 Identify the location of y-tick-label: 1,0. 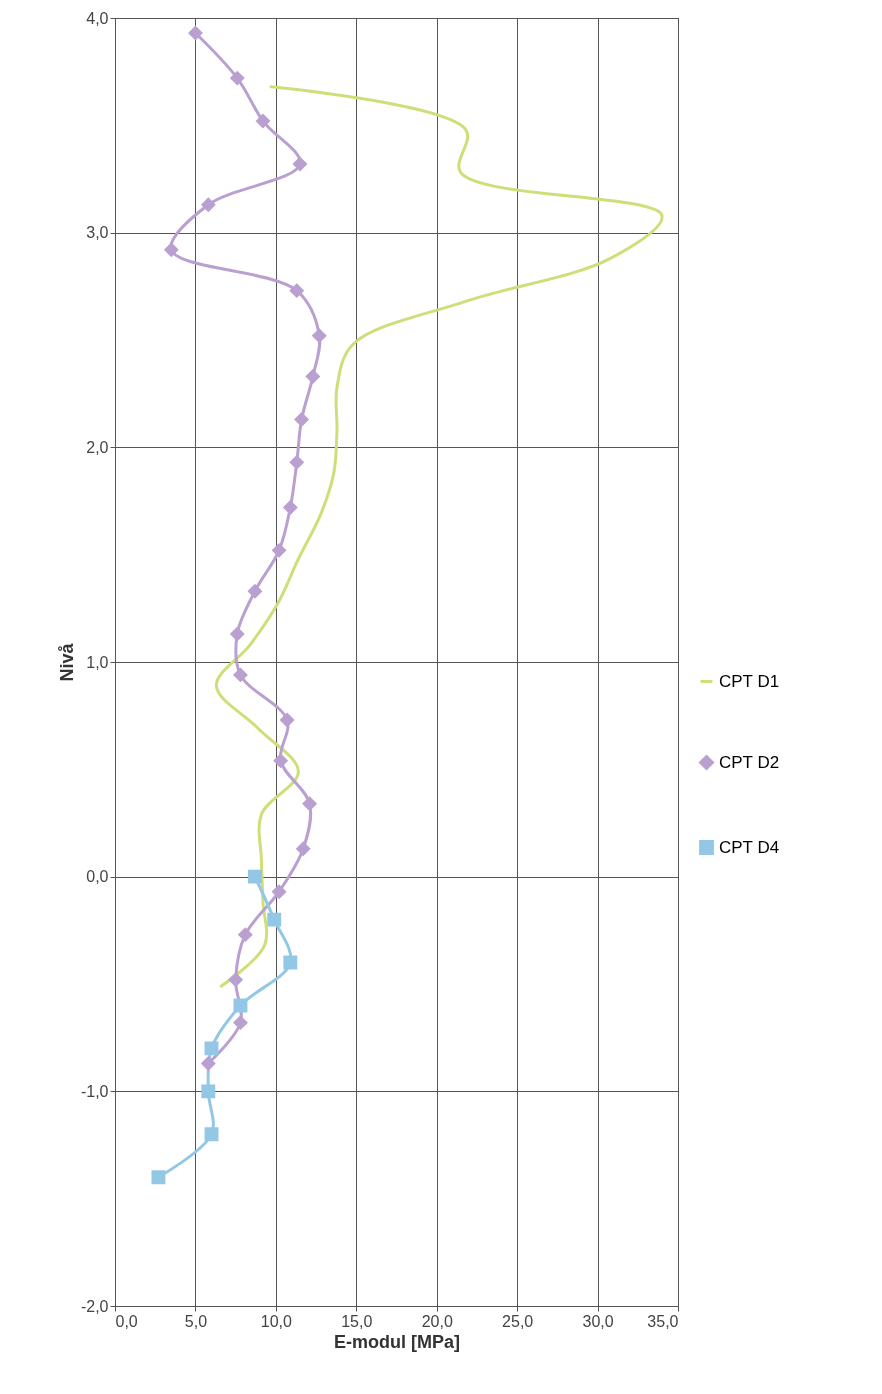
(97, 662).